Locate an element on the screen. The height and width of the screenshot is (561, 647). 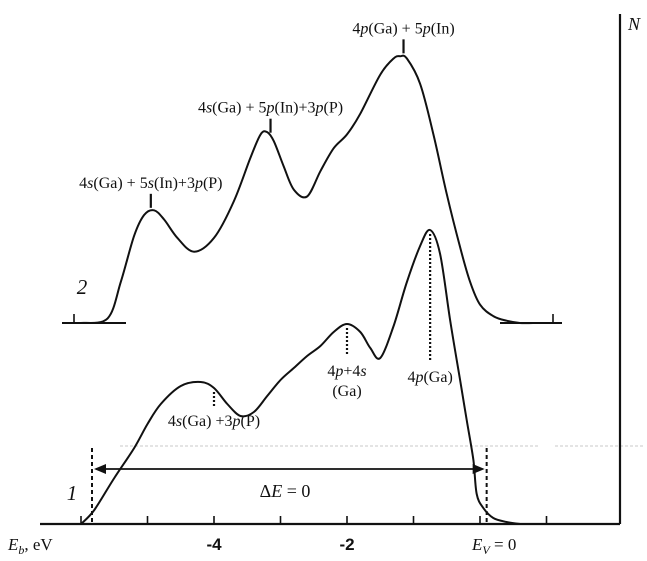
curve-1-label: 1 is located at coordinates (72, 493).